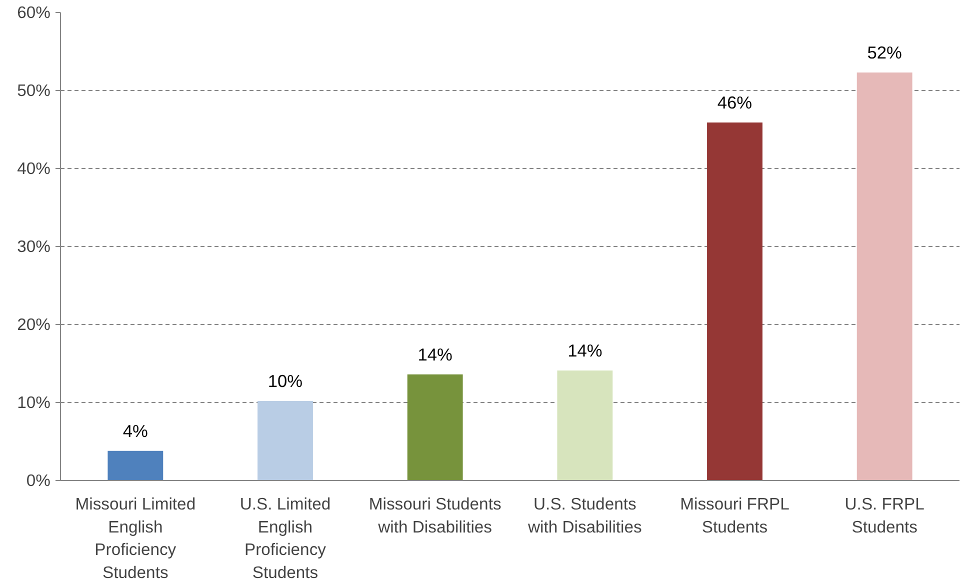 This screenshot has width=964, height=584. Describe the element at coordinates (34, 246) in the screenshot. I see `y-tick-label: 30%` at that location.